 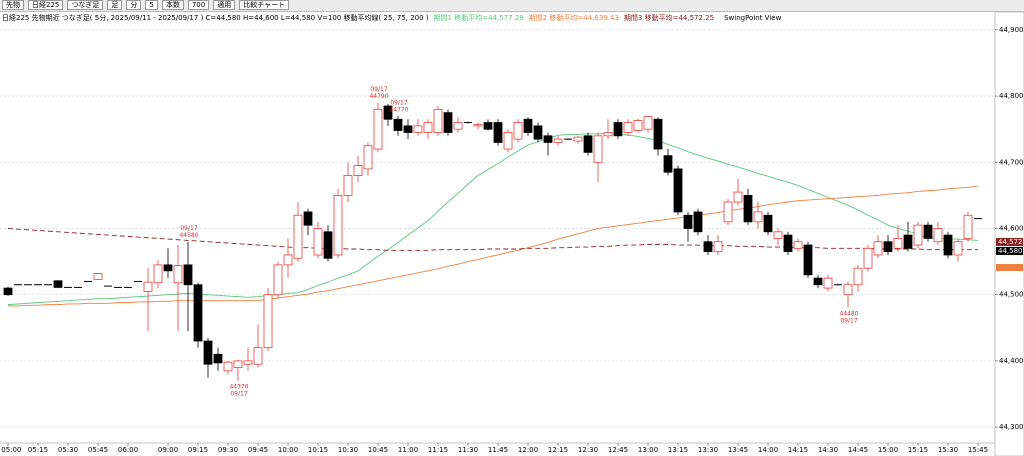 I want to click on y-tick-label: 44,700, so click(x=1011, y=162).